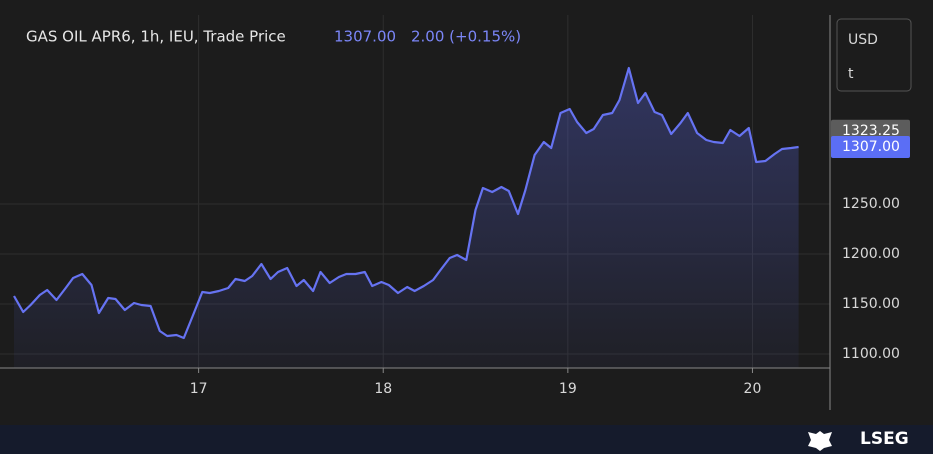 Image resolution: width=933 pixels, height=454 pixels. What do you see at coordinates (871, 131) in the screenshot?
I see `price-badge-label: 1323.25` at bounding box center [871, 131].